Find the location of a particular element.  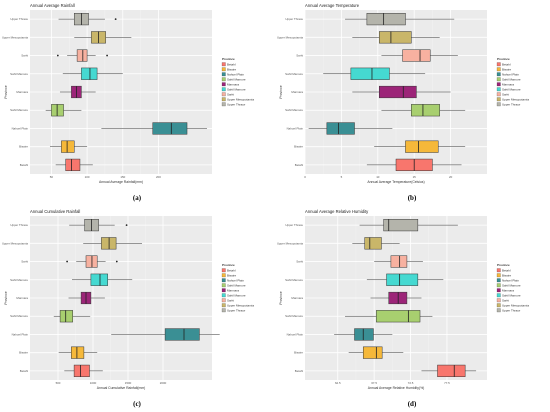

legend-label: Marmara is located at coordinates (233, 85).